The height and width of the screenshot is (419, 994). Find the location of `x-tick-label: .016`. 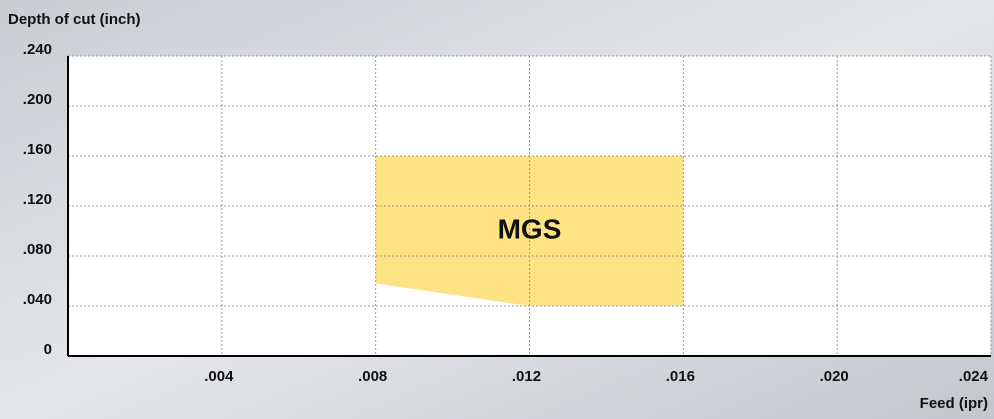

x-tick-label: .016 is located at coordinates (680, 376).